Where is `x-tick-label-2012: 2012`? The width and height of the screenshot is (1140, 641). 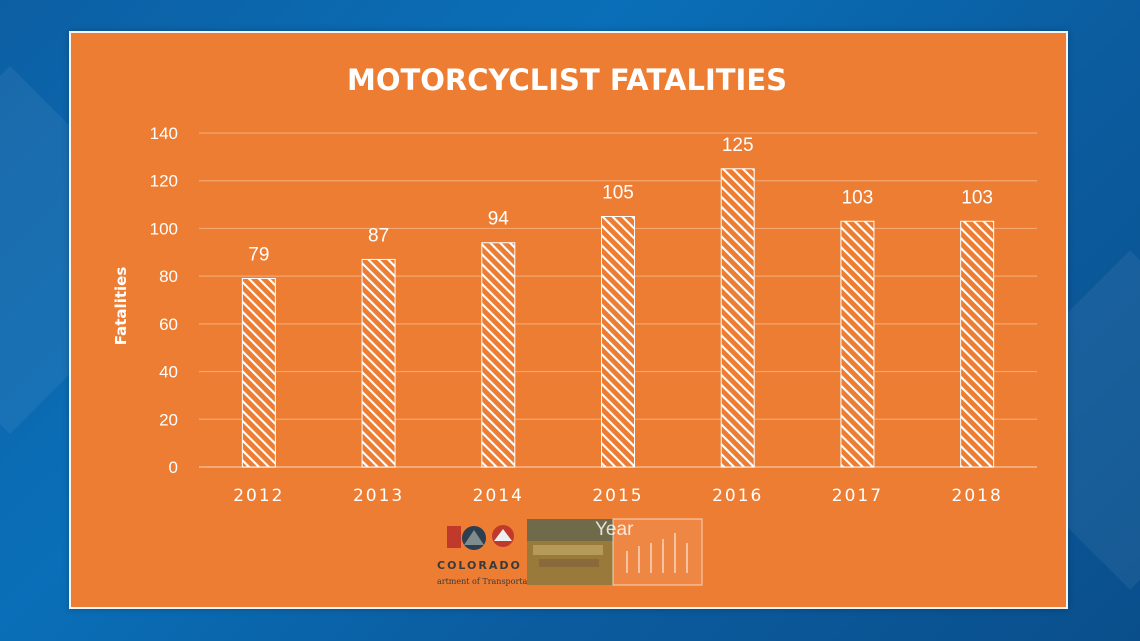 x-tick-label-2012: 2012 is located at coordinates (258, 496).